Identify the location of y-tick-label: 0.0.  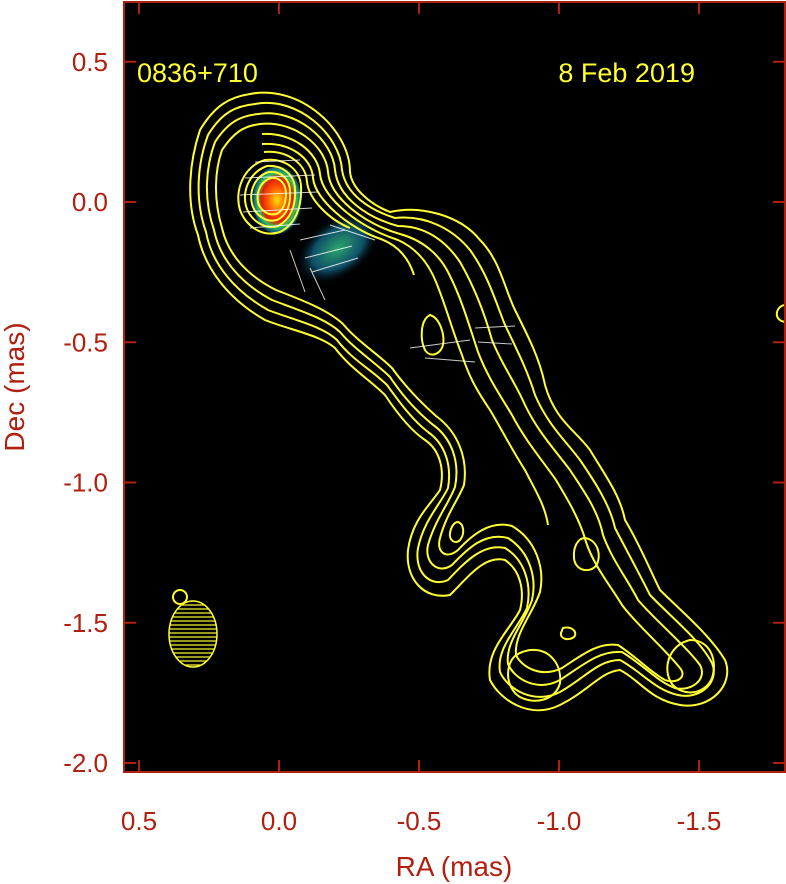
(90, 202).